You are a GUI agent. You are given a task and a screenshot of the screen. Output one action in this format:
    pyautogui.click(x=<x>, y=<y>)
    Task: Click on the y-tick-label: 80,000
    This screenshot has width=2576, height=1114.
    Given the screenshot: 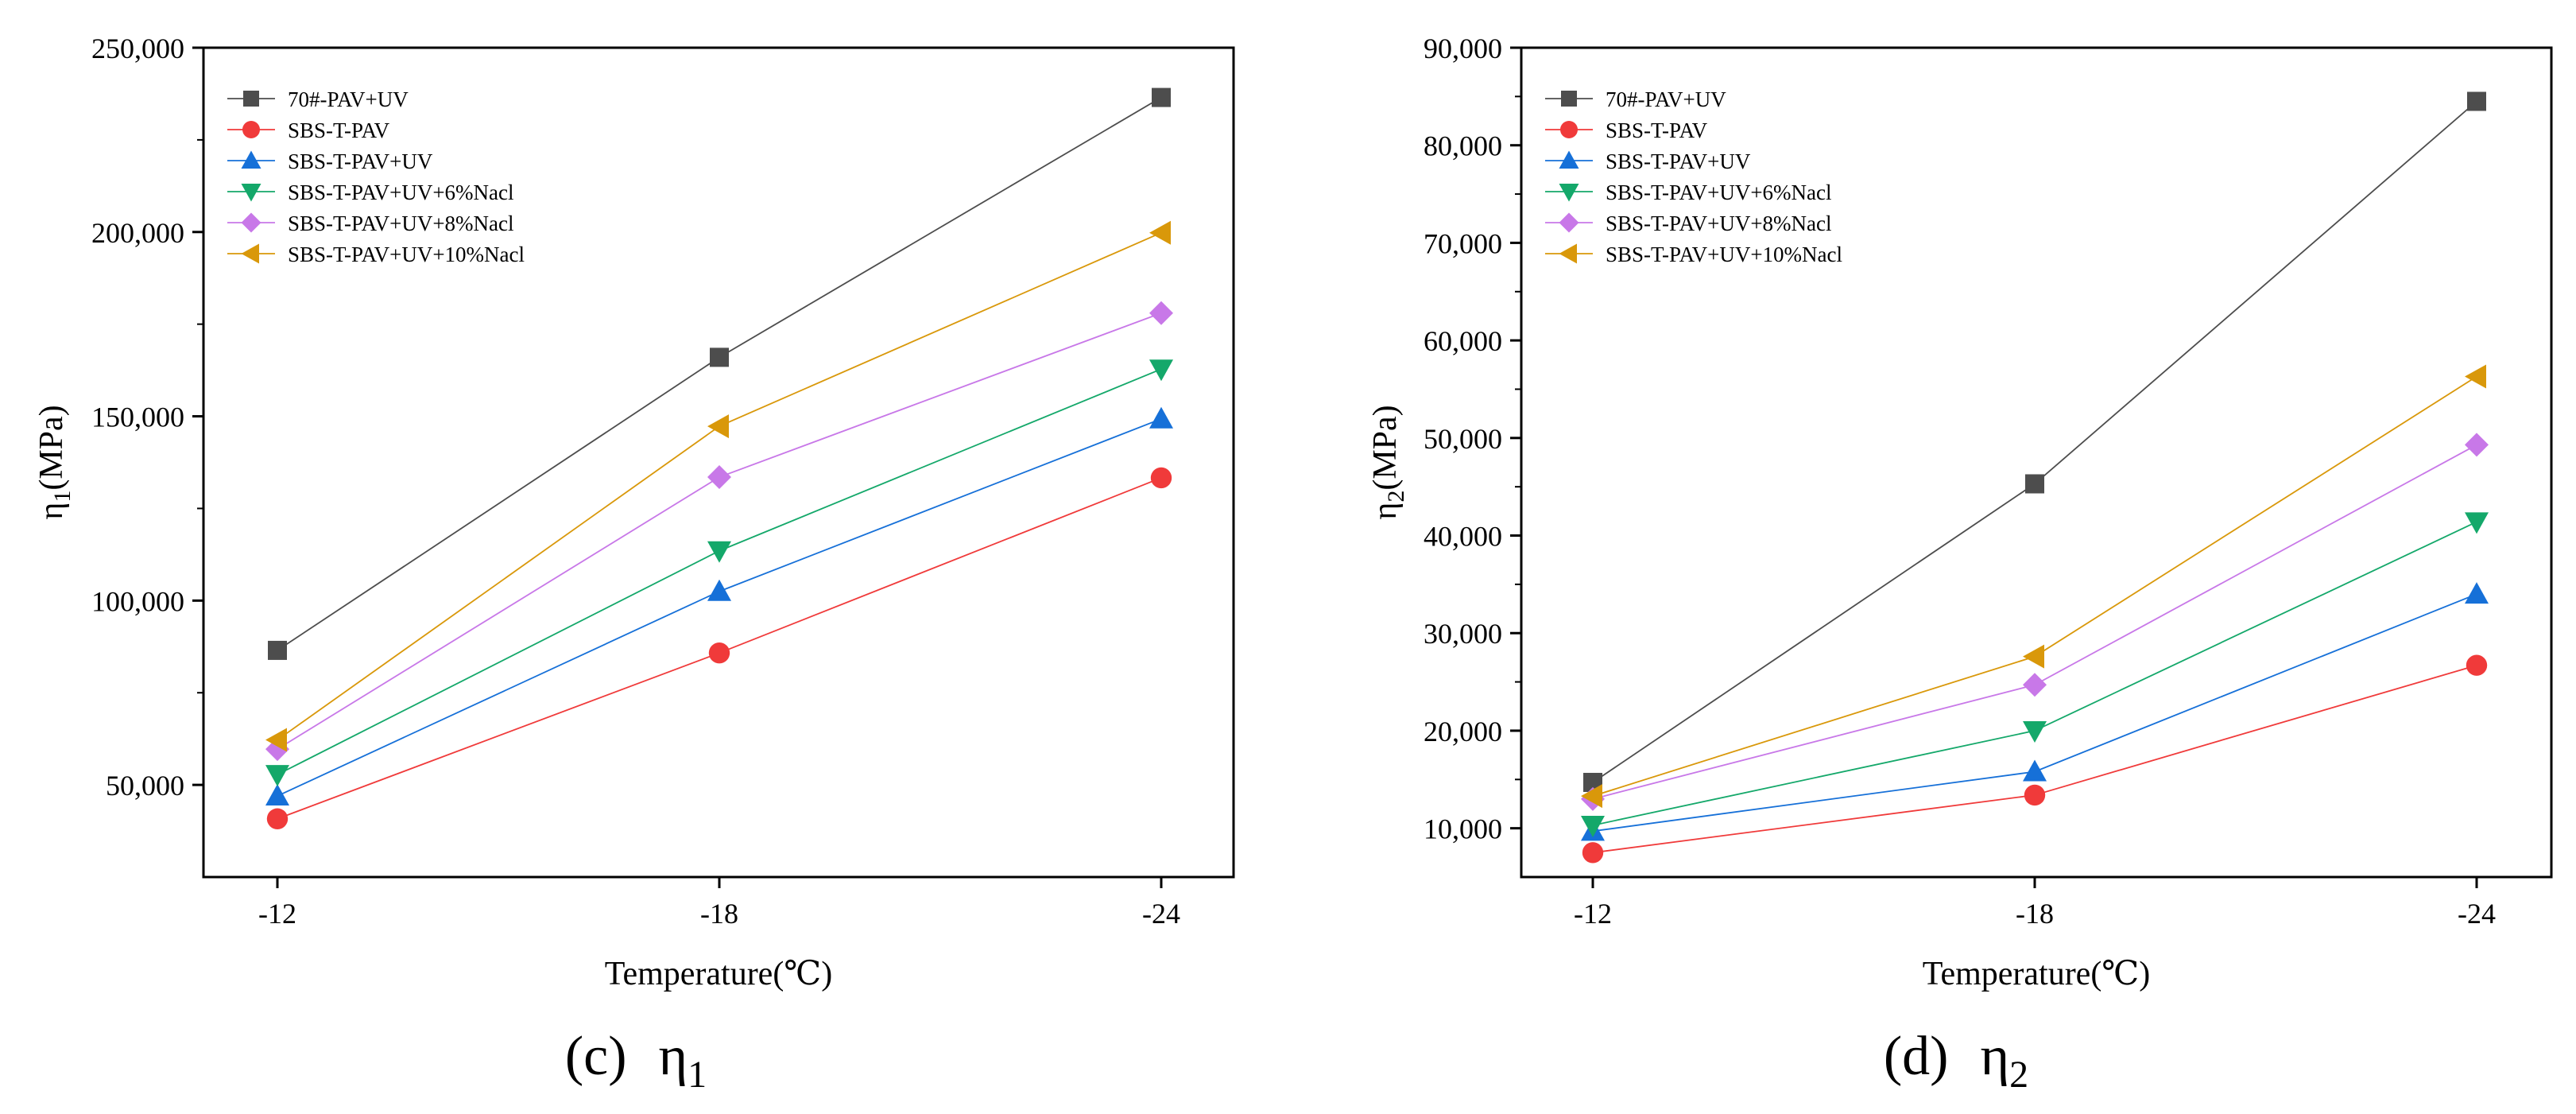 What is the action you would take?
    pyautogui.click(x=1463, y=146)
    